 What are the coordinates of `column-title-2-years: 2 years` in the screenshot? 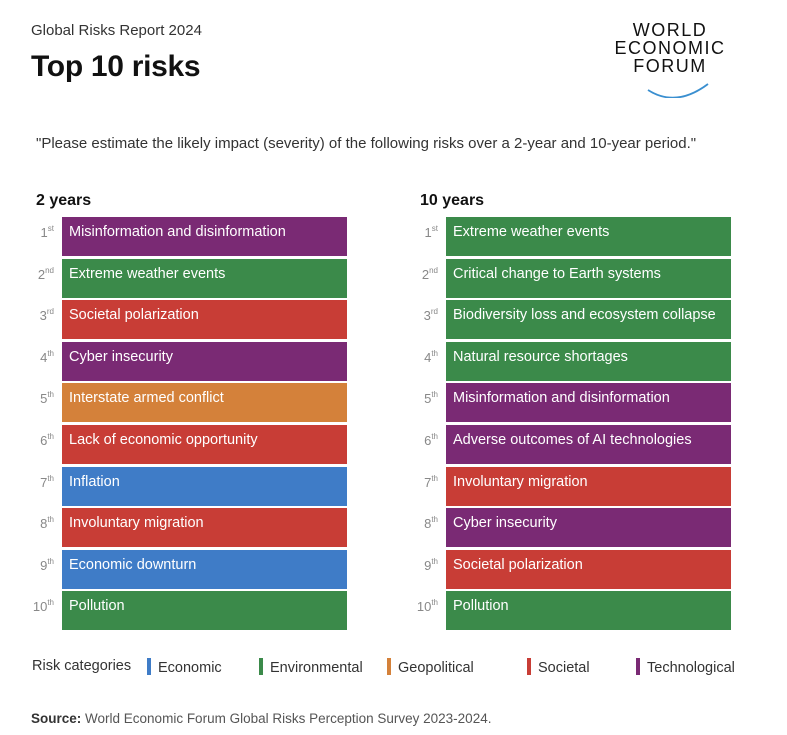 It's located at (64, 200).